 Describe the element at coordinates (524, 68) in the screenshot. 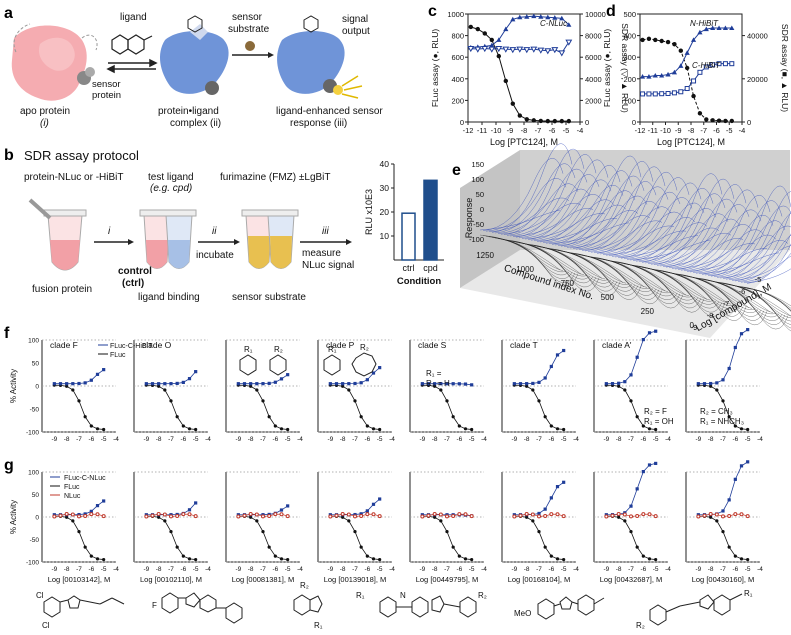

I see `plot-frame` at that location.